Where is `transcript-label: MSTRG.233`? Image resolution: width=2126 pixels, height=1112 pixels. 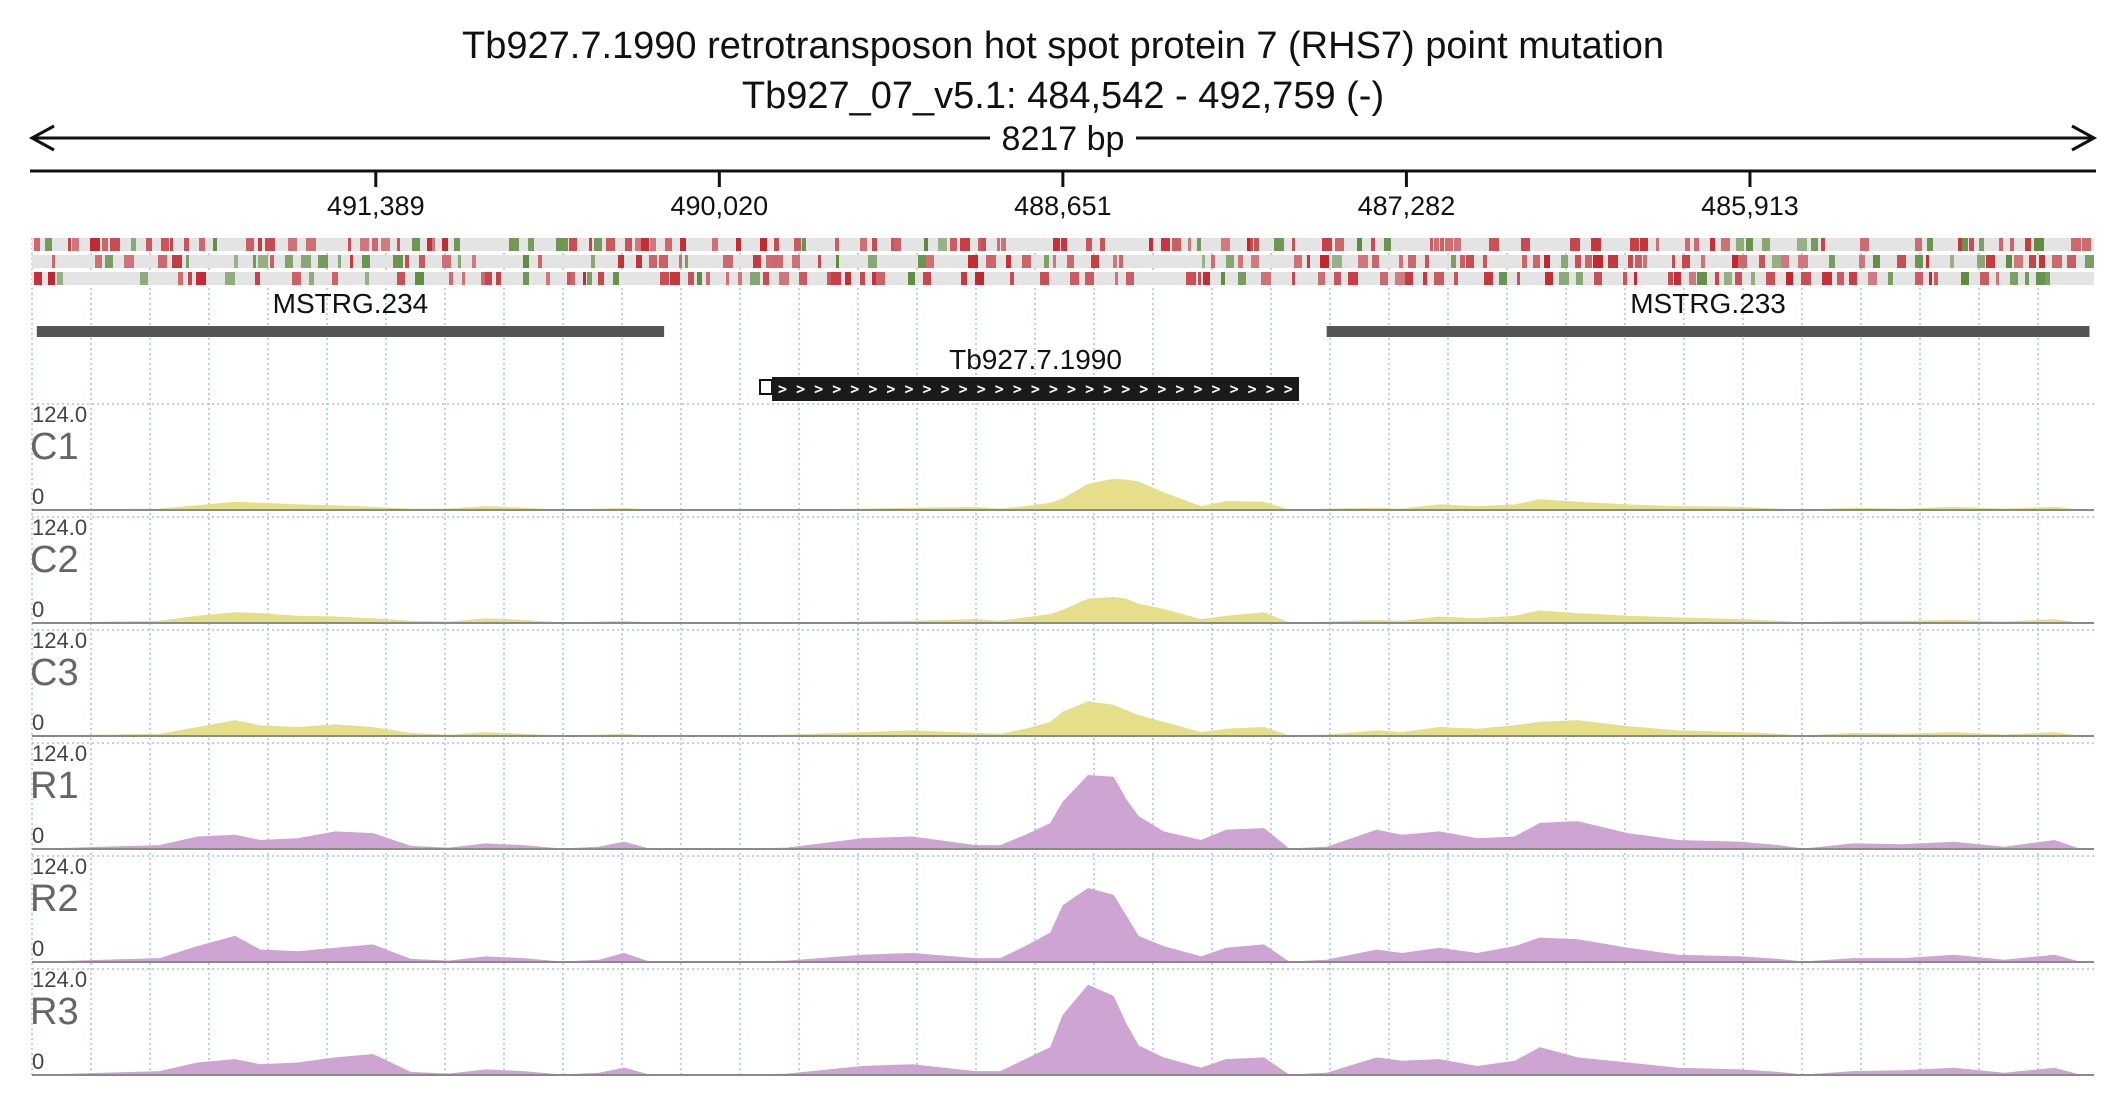 transcript-label: MSTRG.233 is located at coordinates (1708, 303).